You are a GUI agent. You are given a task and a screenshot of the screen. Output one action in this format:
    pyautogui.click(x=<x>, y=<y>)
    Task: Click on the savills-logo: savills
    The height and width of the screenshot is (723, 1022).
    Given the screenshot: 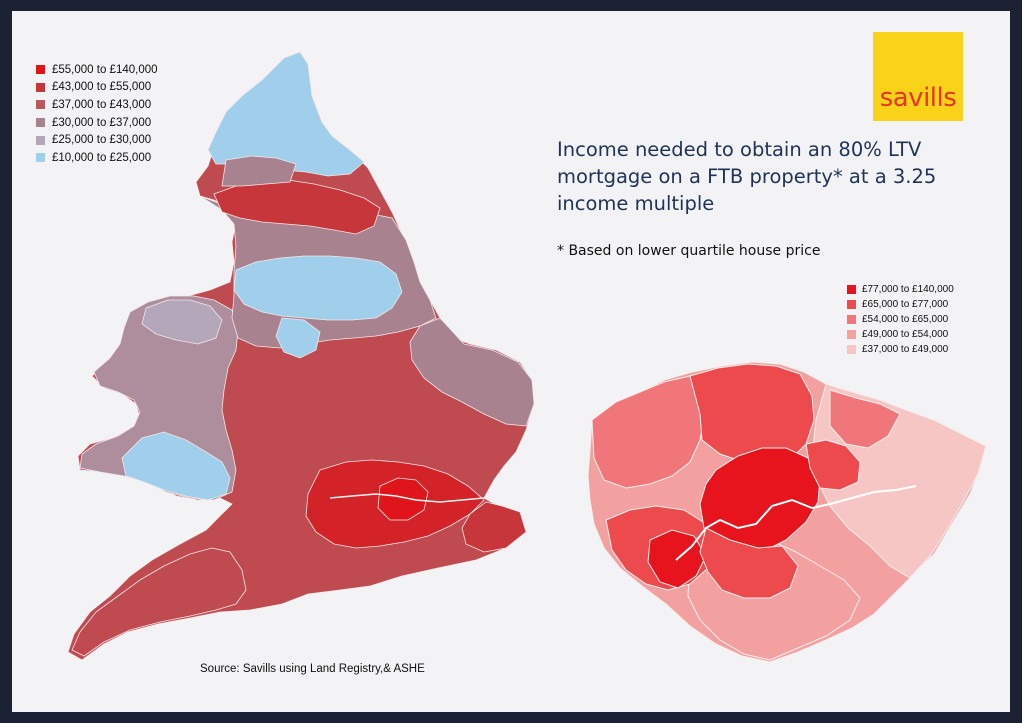 What is the action you would take?
    pyautogui.click(x=918, y=76)
    